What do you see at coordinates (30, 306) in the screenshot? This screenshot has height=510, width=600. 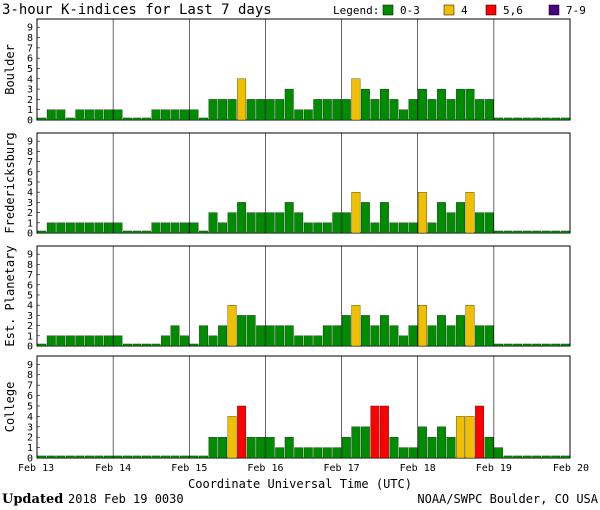 I see `y-tick-label: 4` at bounding box center [30, 306].